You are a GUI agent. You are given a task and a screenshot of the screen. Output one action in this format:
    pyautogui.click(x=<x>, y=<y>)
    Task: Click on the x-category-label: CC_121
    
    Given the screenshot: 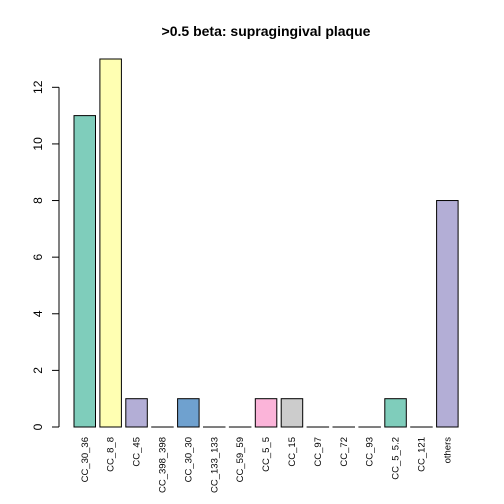 What is the action you would take?
    pyautogui.click(x=421, y=454)
    